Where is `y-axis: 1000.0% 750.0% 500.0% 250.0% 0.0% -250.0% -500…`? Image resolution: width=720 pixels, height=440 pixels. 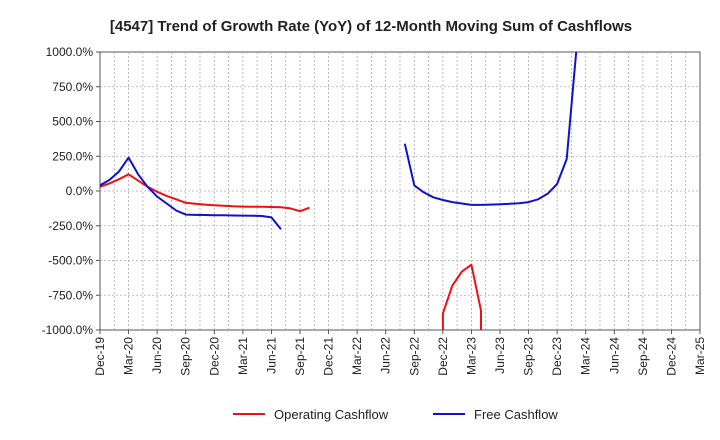 y-axis: 1000.0% 750.0% 500.0% 250.0% 0.0% -250.0% -500… is located at coordinates (71, 191).